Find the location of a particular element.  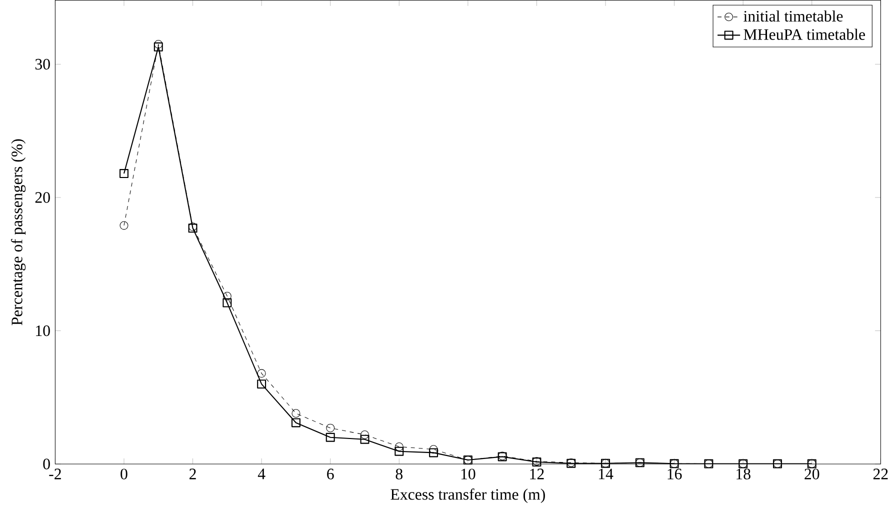

x-tick-label: 20 is located at coordinates (812, 474).